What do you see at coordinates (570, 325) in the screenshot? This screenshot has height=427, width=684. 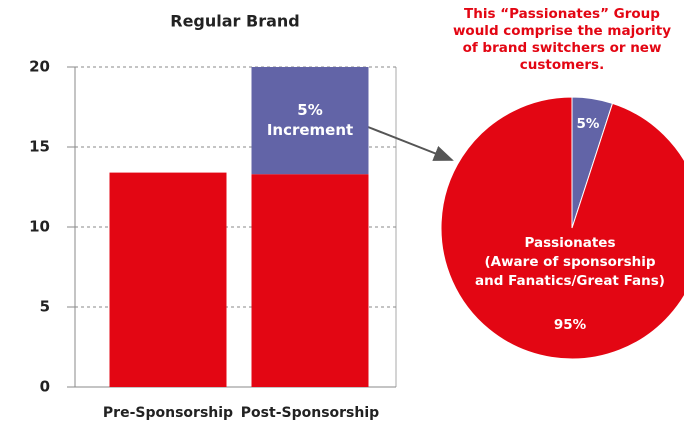 I see `value-label: 95%` at bounding box center [570, 325].